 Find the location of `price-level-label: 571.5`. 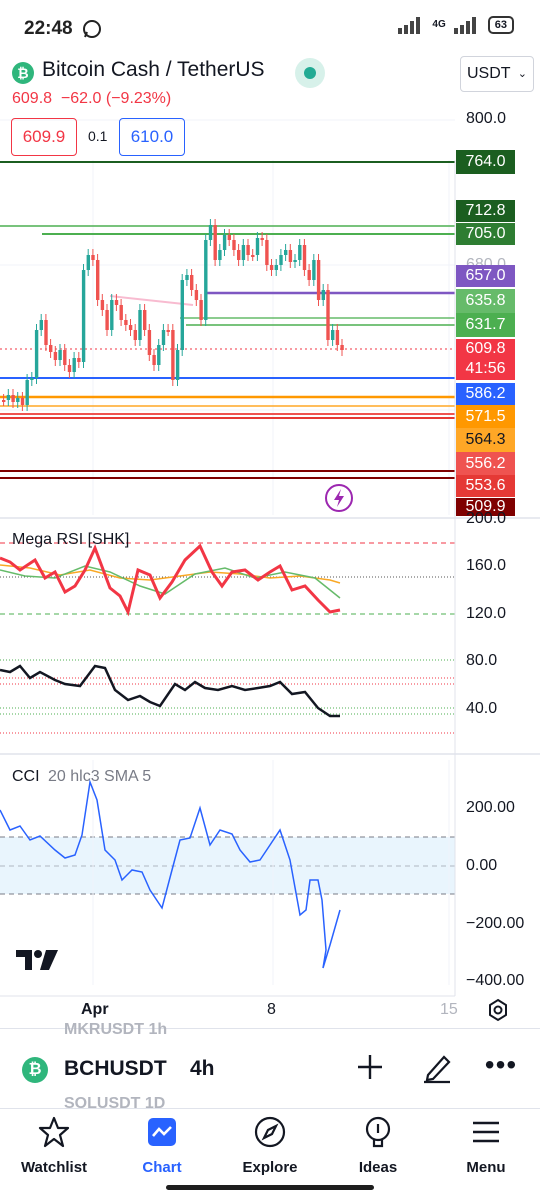

price-level-label: 571.5 is located at coordinates (485, 417).